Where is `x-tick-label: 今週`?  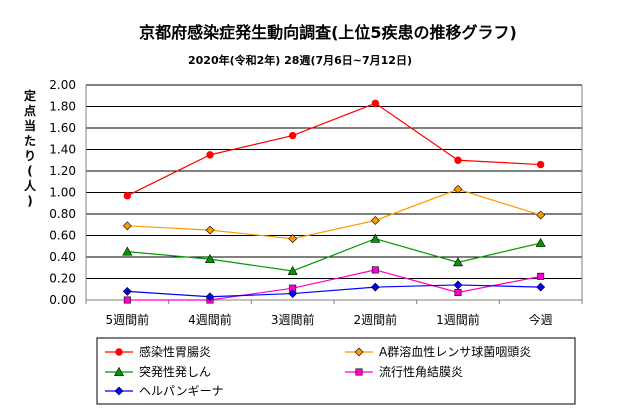 x-tick-label: 今週 is located at coordinates (541, 319).